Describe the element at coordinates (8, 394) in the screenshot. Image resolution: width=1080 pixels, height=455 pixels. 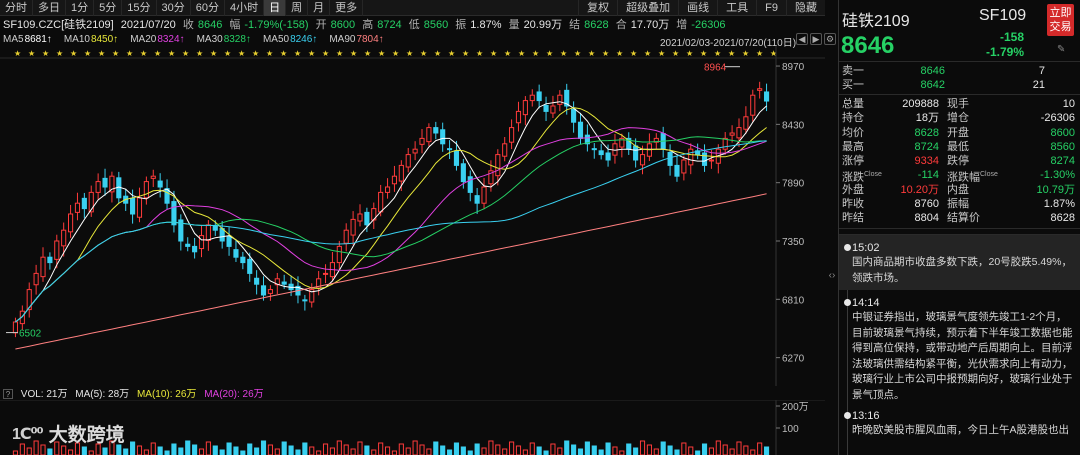
I see `help-icon: ?` at that location.